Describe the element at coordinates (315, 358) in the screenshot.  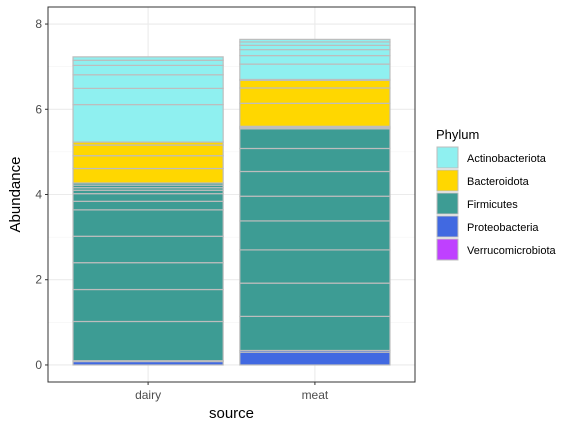
I see `bar-segment-meat-proteobacteria` at that location.